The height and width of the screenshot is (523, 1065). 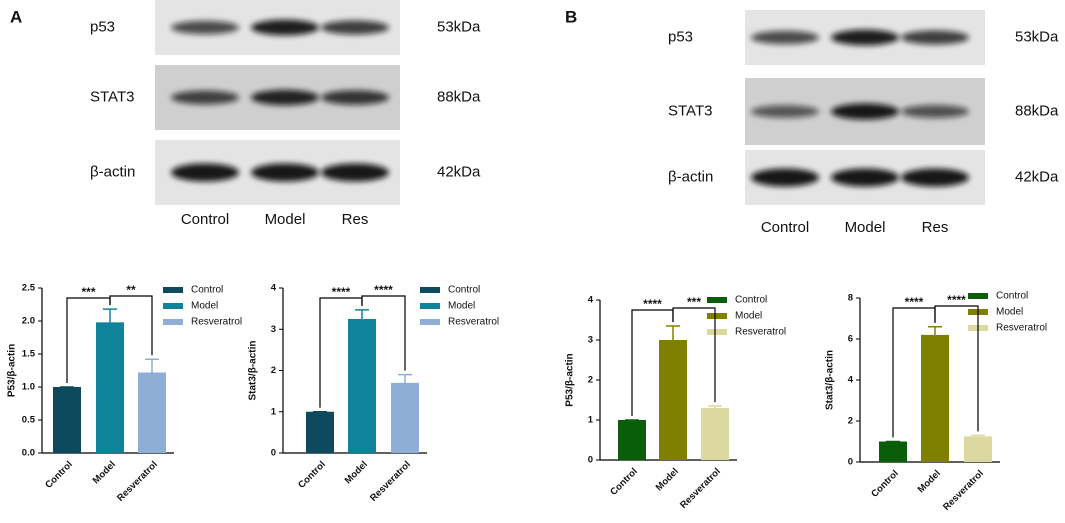 I want to click on y-tick-label: 0.0, so click(x=28, y=453).